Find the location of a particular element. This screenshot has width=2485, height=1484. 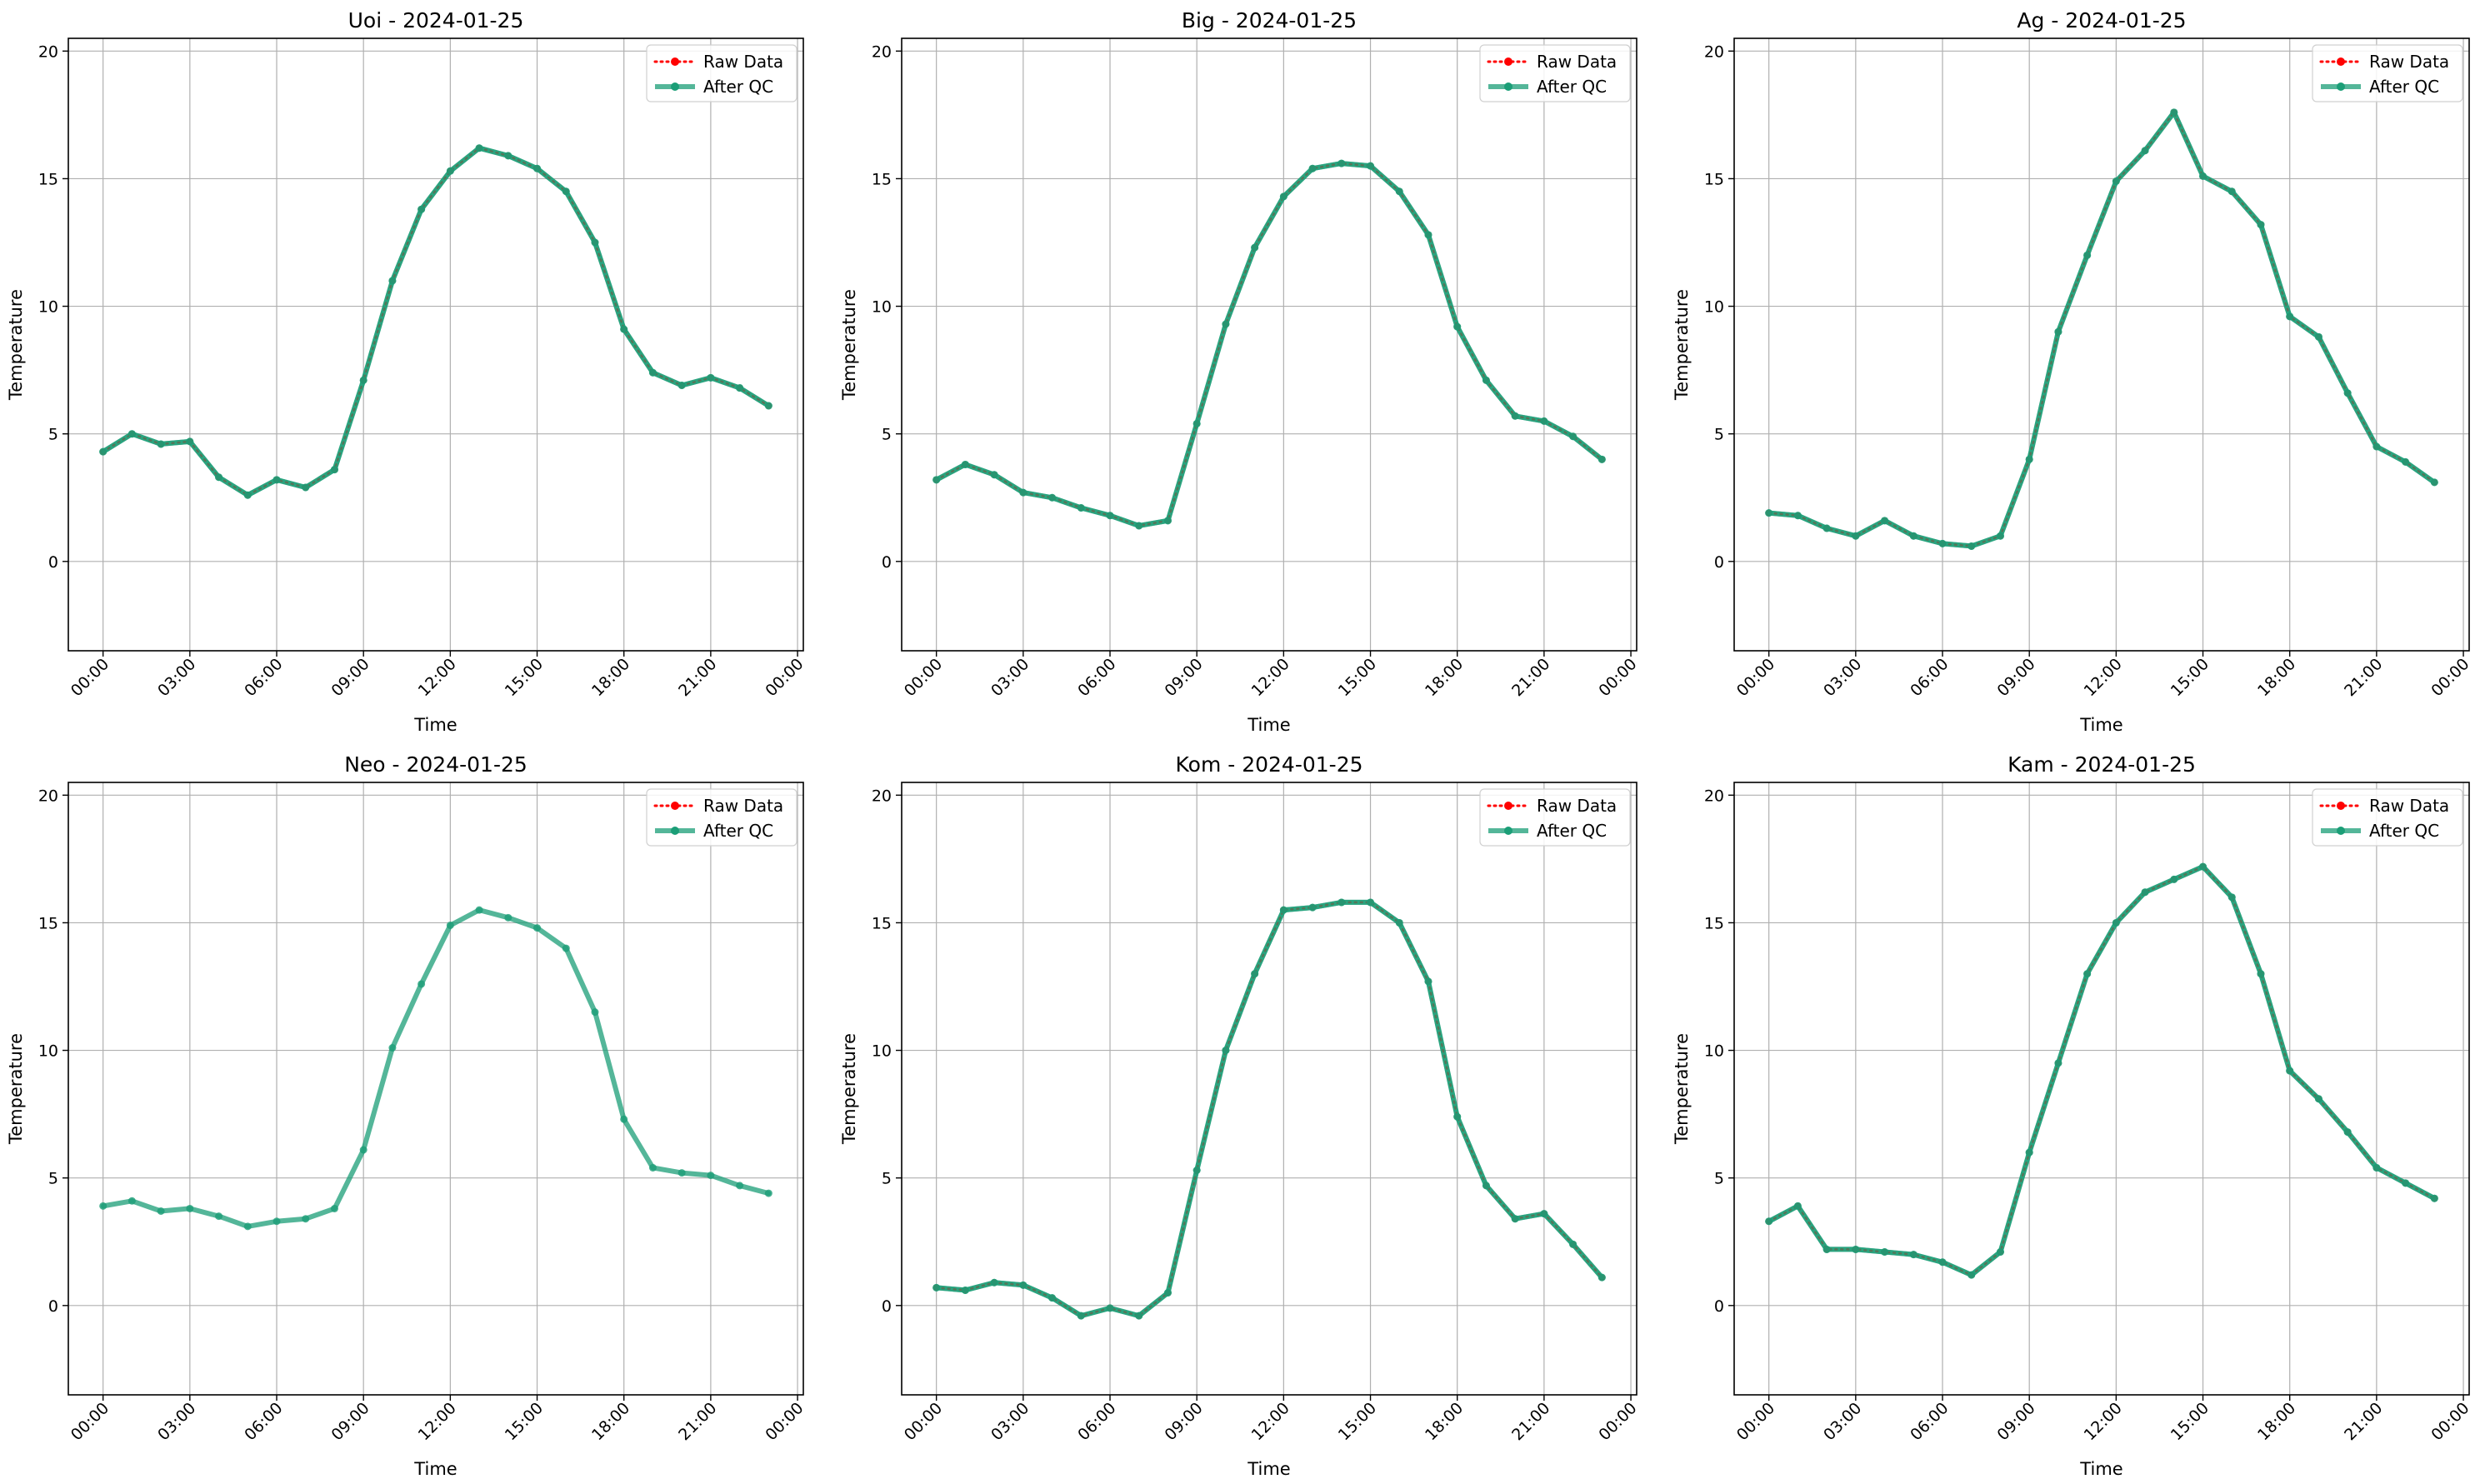

chart-title: Kam - 2024-01-25 is located at coordinates (2102, 764).